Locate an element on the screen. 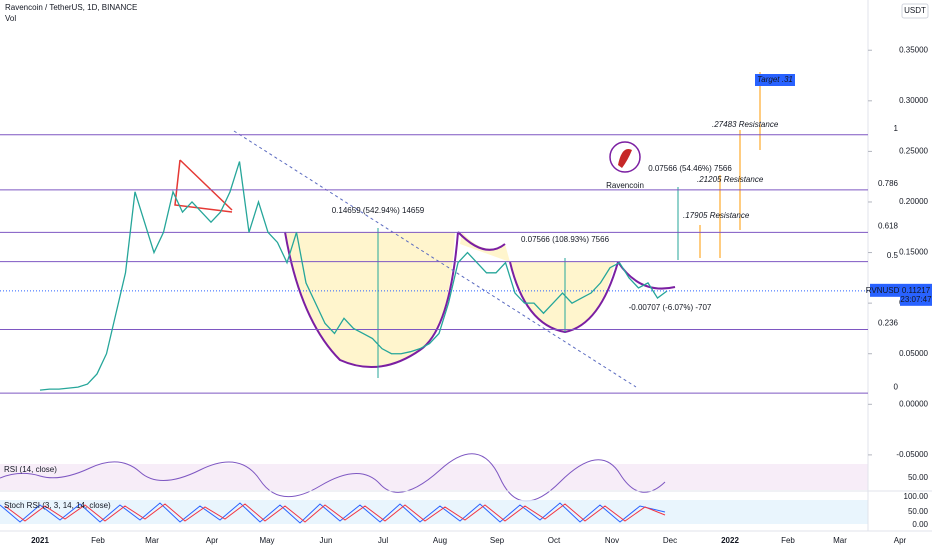 Image resolution: width=932 pixels, height=550 pixels. target: Target .31 is located at coordinates (775, 79).